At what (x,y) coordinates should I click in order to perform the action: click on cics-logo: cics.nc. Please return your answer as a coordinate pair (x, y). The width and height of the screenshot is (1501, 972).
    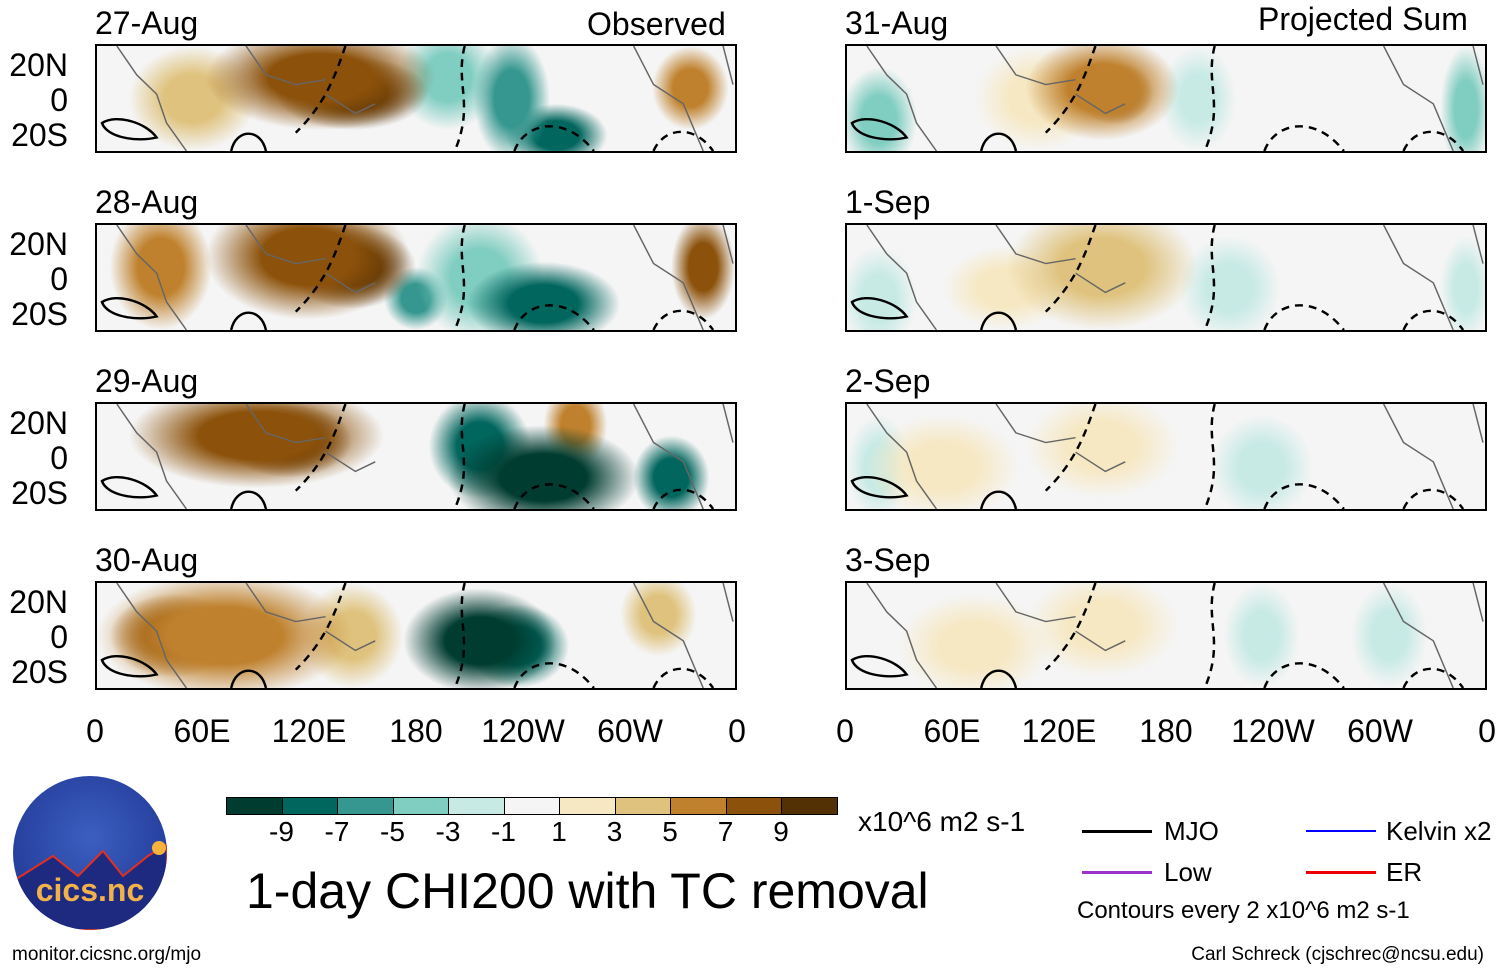
    Looking at the image, I should click on (90, 853).